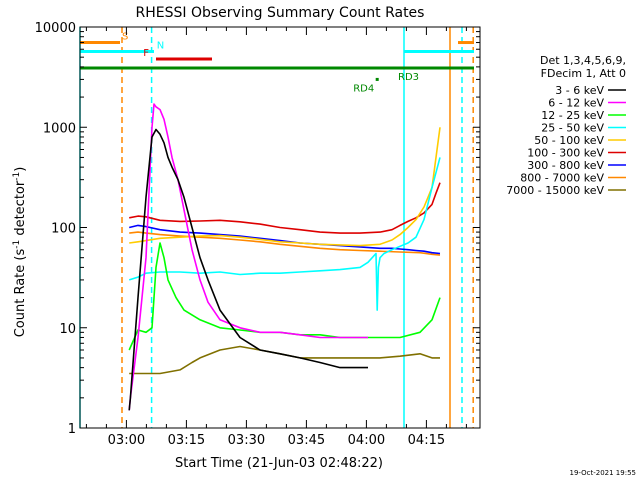  I want to click on state-bar-label-2: N, so click(160, 45).